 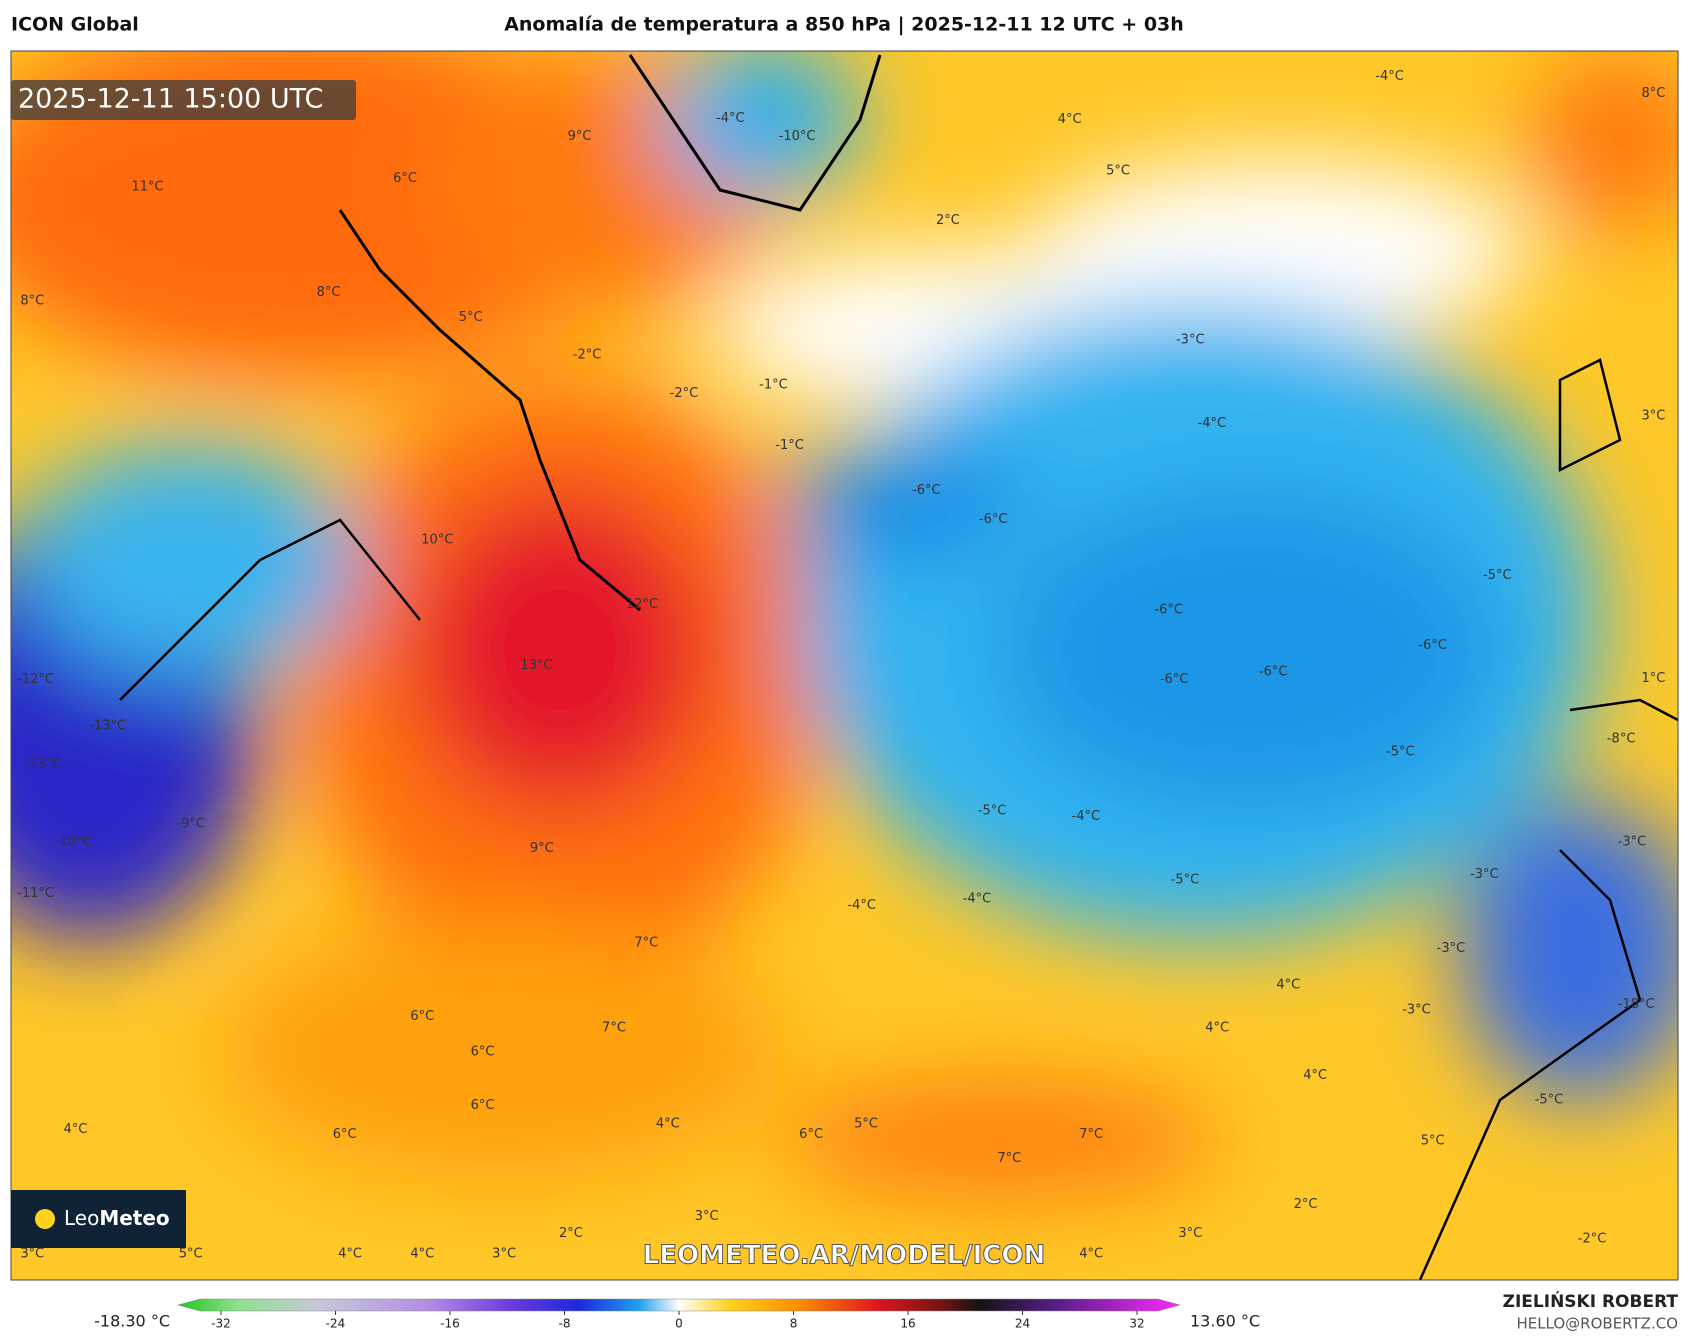 I want to click on timestamp-box, so click(x=183, y=100).